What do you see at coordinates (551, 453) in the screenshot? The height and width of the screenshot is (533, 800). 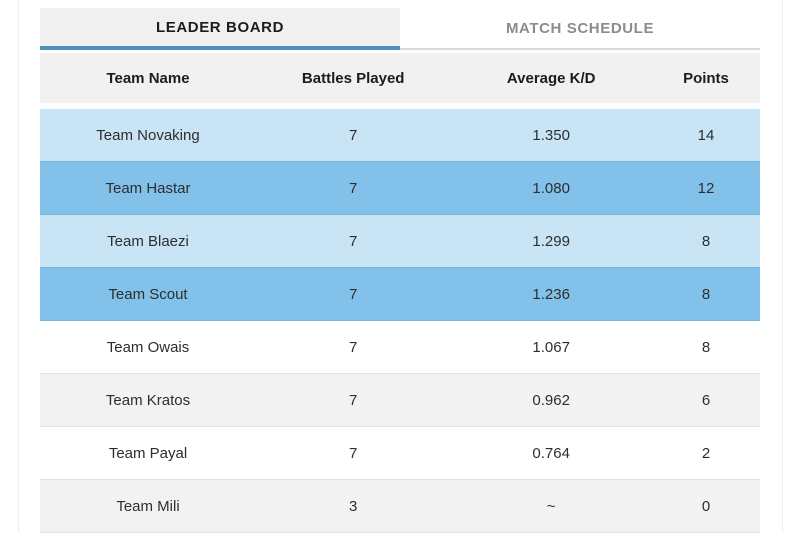 I see `cell-average-kd: 0.764` at bounding box center [551, 453].